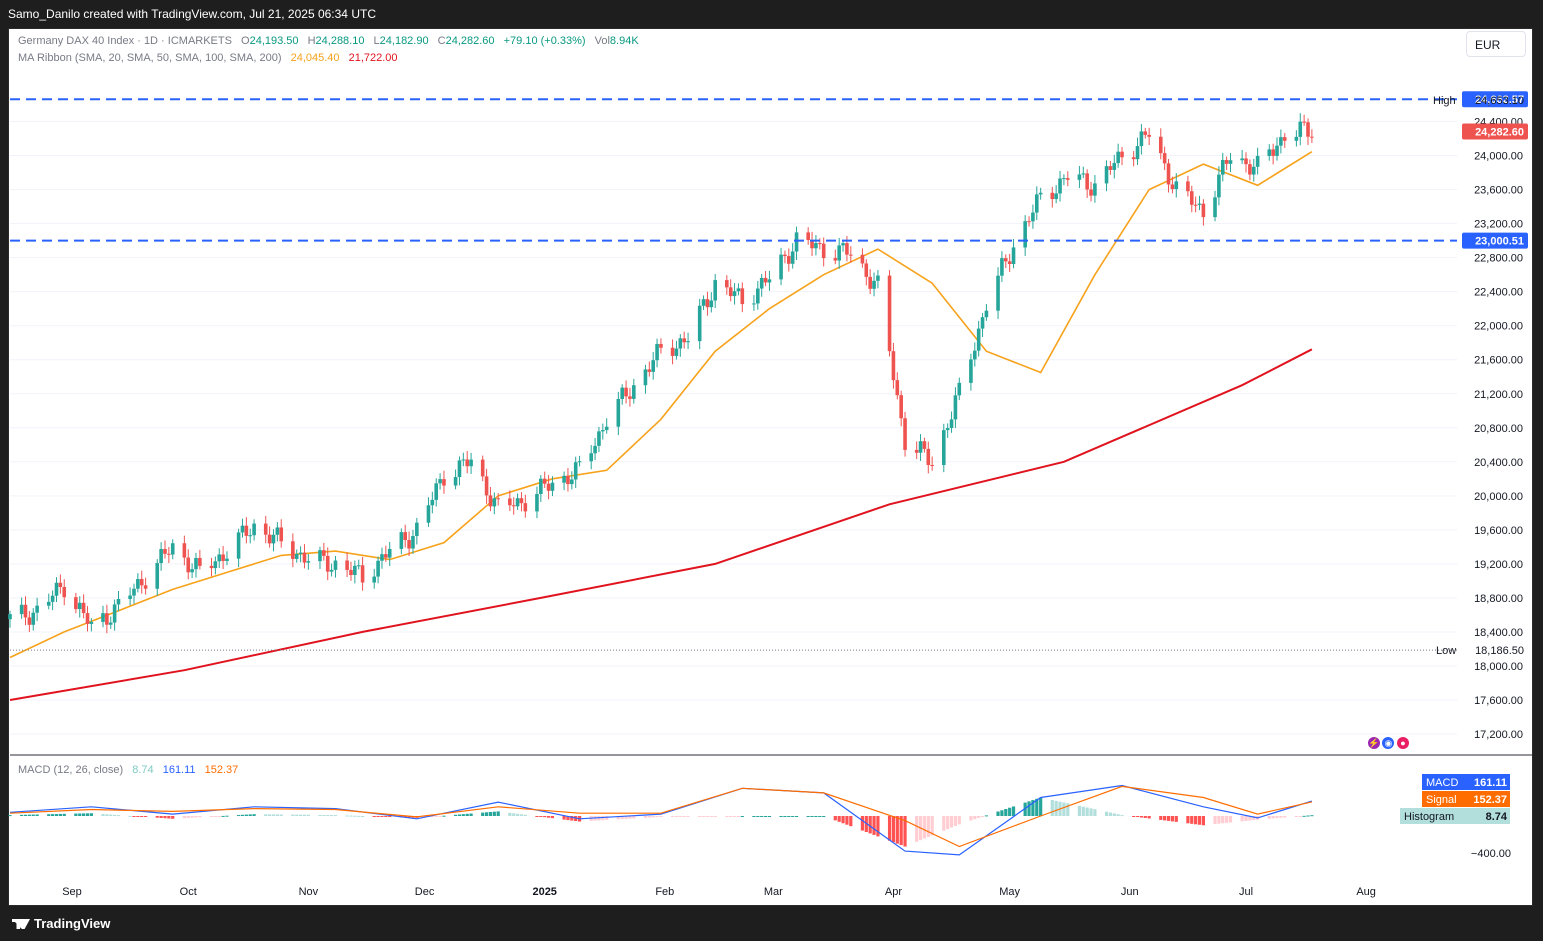 Image resolution: width=1543 pixels, height=941 pixels. Describe the element at coordinates (1486, 782) in the screenshot. I see `macd-value-box` at that location.